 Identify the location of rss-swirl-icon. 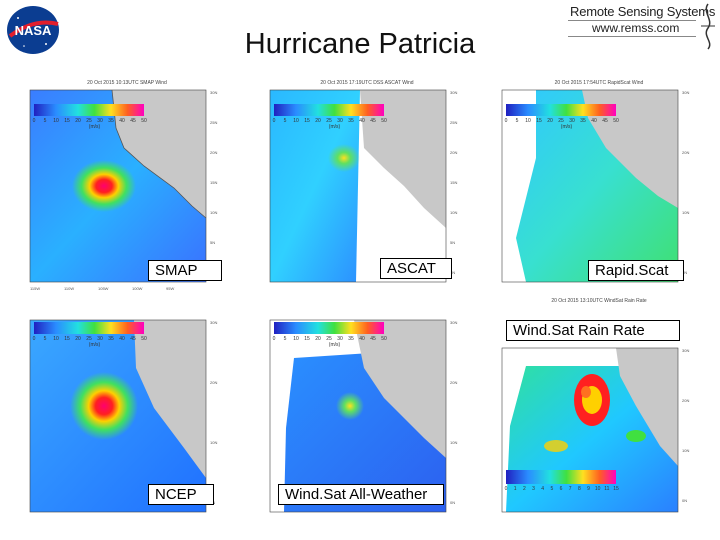
(708, 26).